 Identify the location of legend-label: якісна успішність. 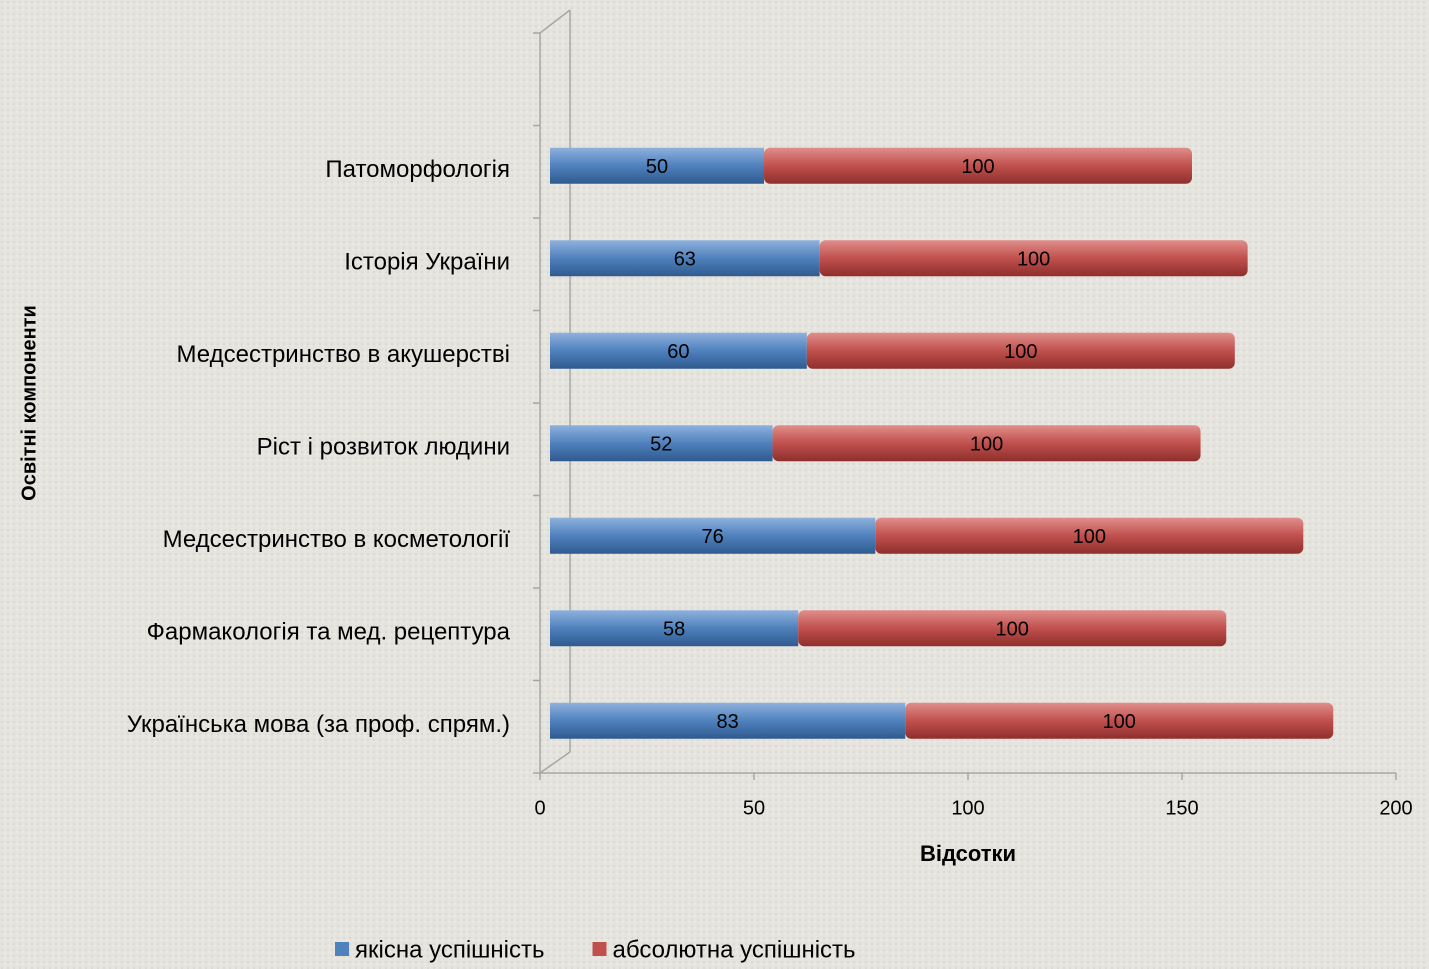
(450, 949).